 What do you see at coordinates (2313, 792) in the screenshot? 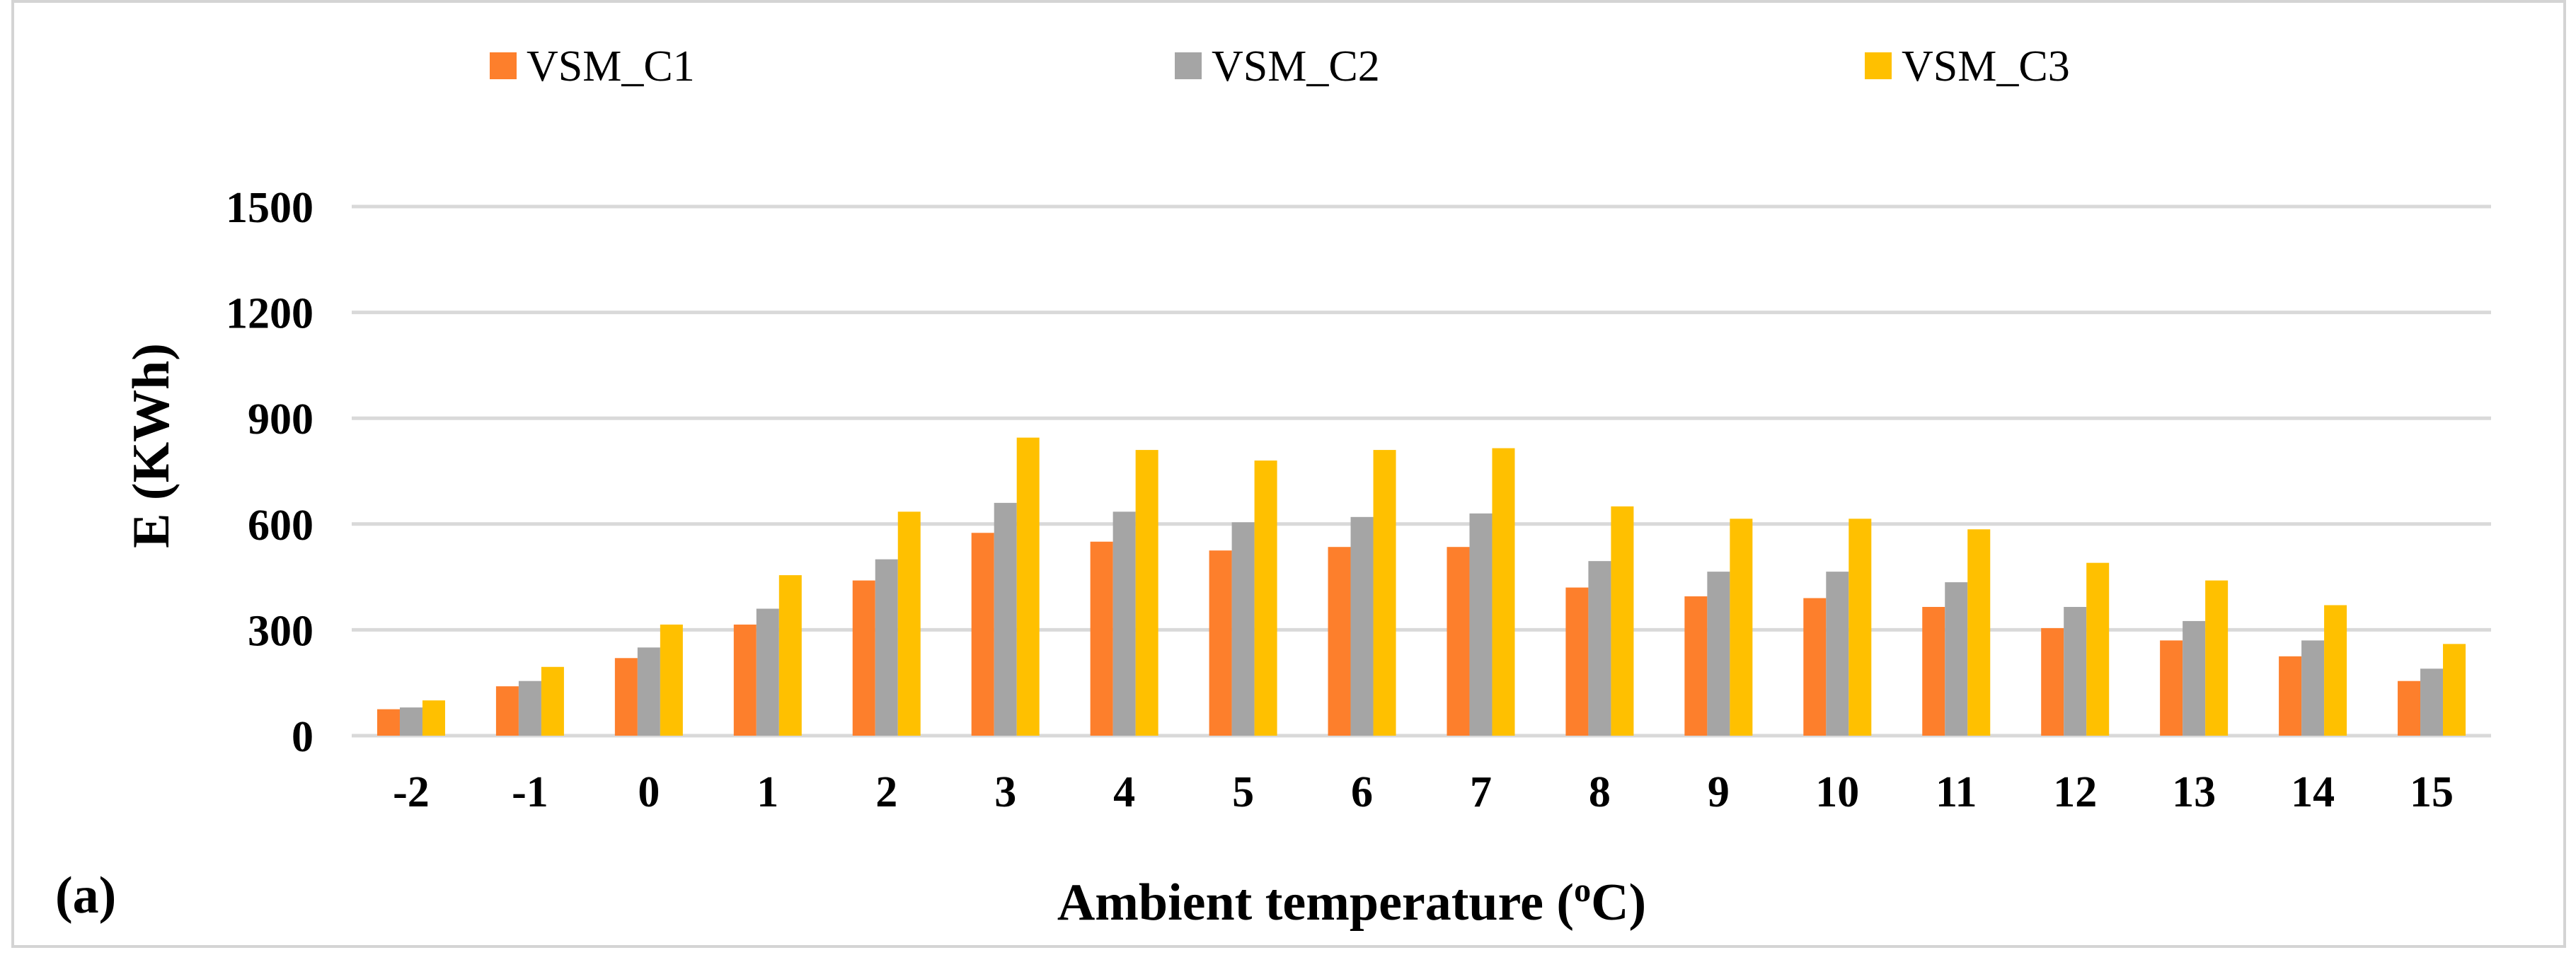
I see `x-tick-label: 14` at bounding box center [2313, 792].